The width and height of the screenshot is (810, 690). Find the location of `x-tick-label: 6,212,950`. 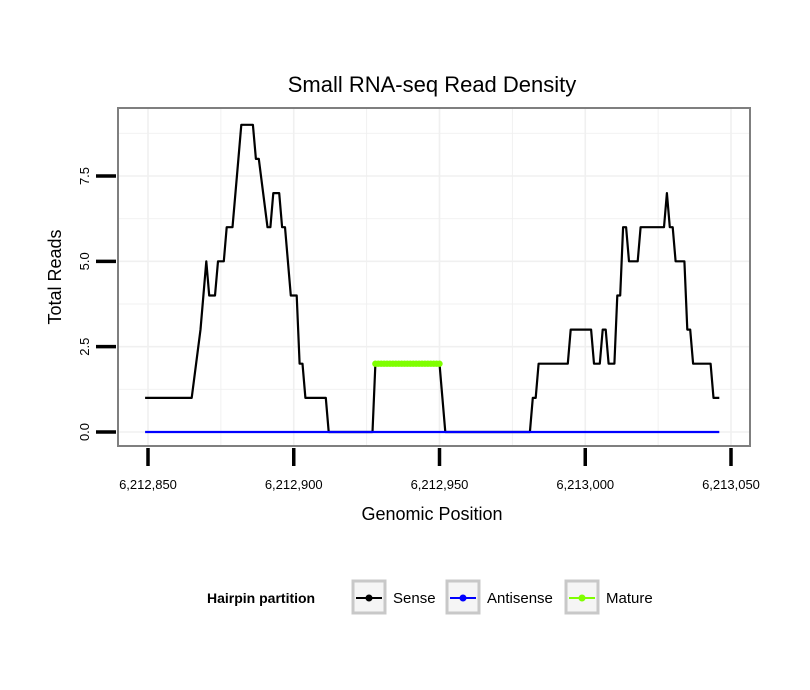

x-tick-label: 6,212,950 is located at coordinates (440, 484).